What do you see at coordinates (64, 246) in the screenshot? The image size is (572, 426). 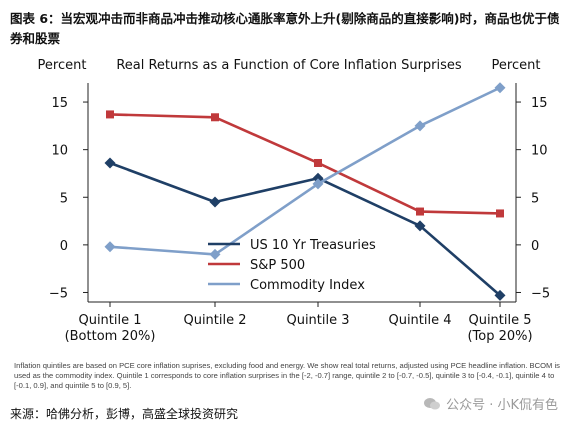 I see `y-tick-label-left: 0` at bounding box center [64, 246].